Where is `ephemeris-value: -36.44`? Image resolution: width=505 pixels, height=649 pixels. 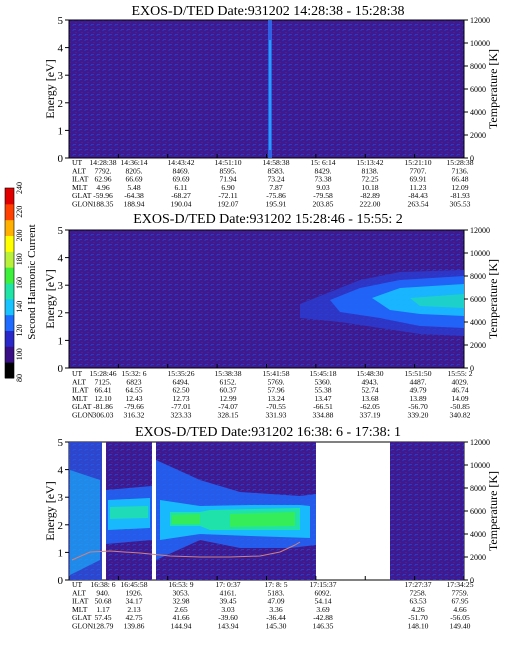
ephemeris-value: -36.44 is located at coordinates (276, 617).